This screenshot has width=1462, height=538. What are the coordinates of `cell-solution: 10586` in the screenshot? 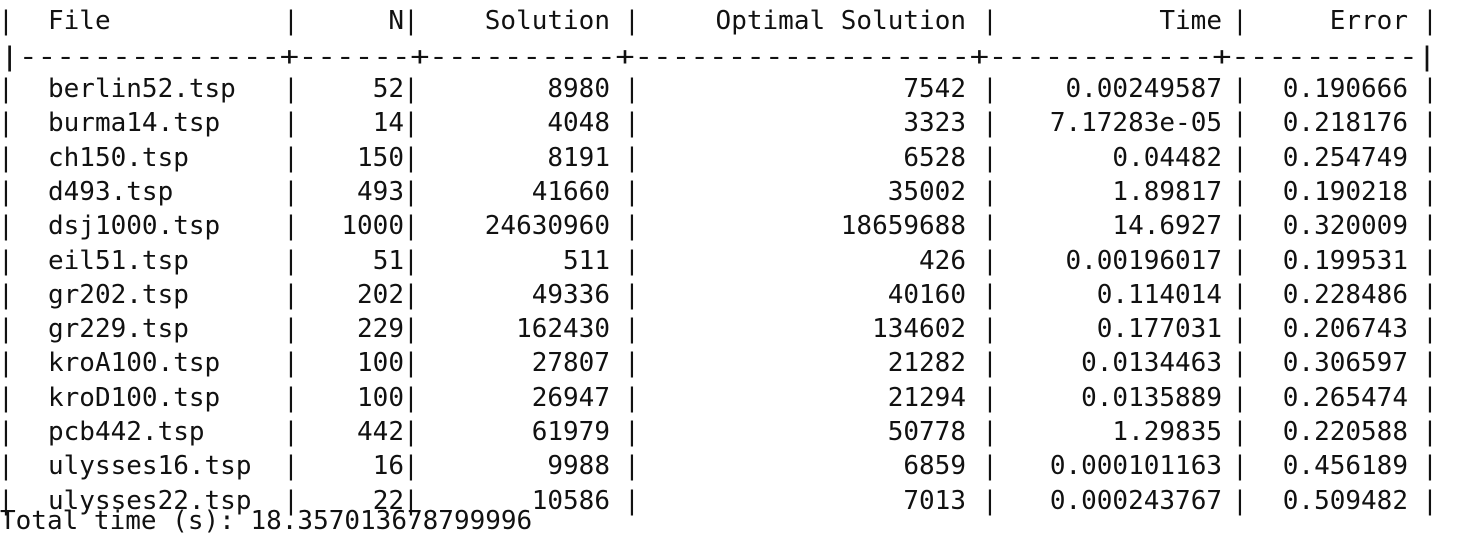 It's located at (570, 501).